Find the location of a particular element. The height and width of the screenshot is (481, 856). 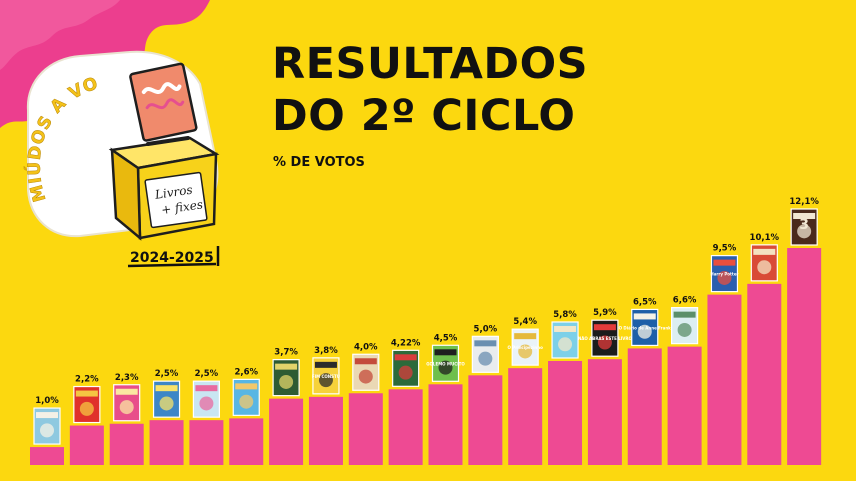

title-line-2: DO 2º CICLO is located at coordinates (424, 116).